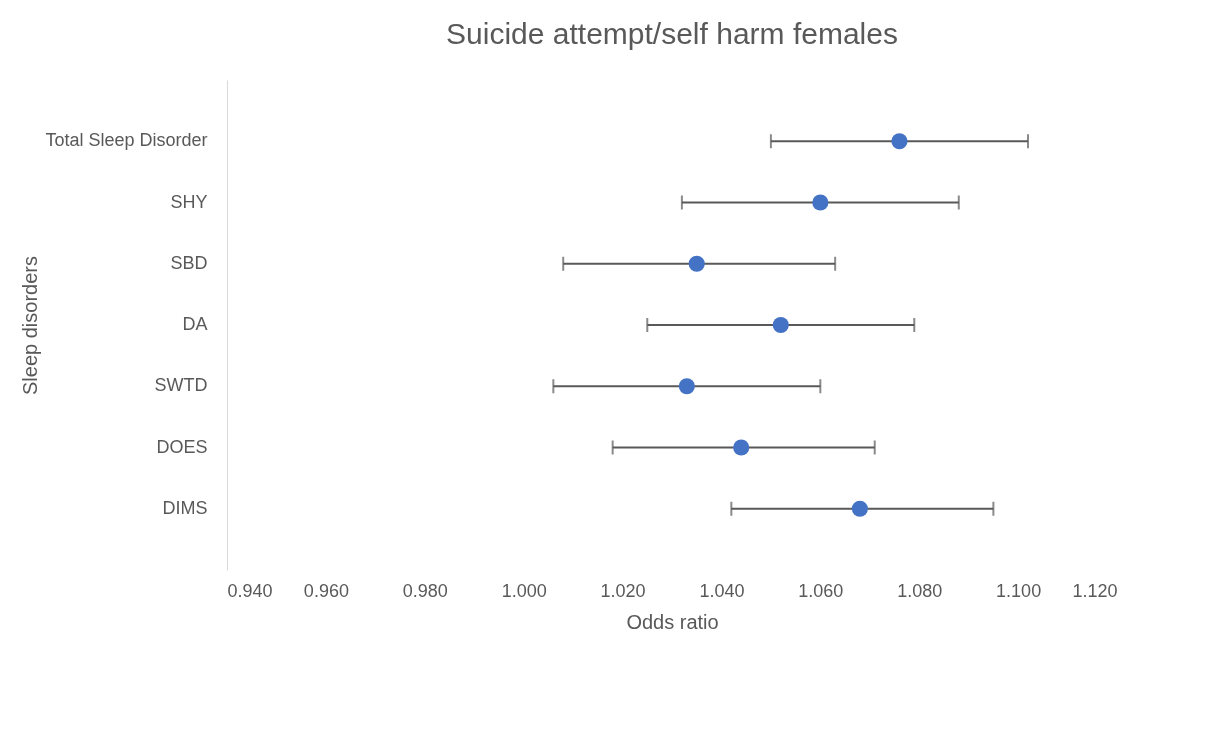  Describe the element at coordinates (524, 590) in the screenshot. I see `x-tick-label: 1.000` at that location.